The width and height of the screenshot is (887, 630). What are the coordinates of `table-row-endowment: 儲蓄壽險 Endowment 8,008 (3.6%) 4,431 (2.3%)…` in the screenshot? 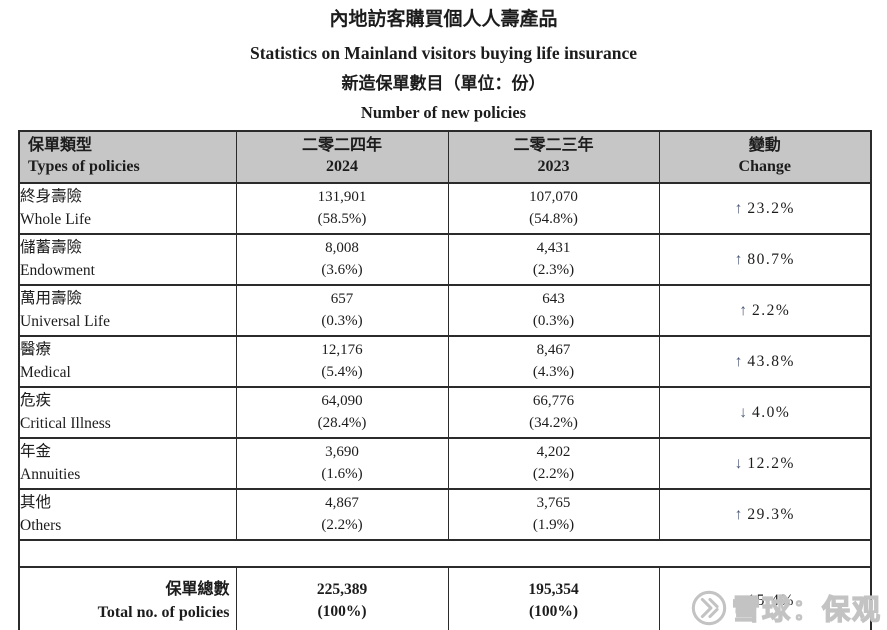 It's located at (445, 259).